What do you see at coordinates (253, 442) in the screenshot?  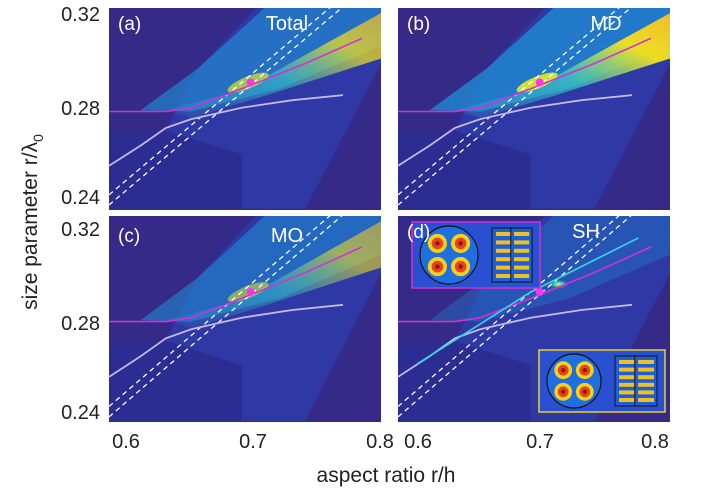 I see `x-tick-left-1: 0.7` at bounding box center [253, 442].